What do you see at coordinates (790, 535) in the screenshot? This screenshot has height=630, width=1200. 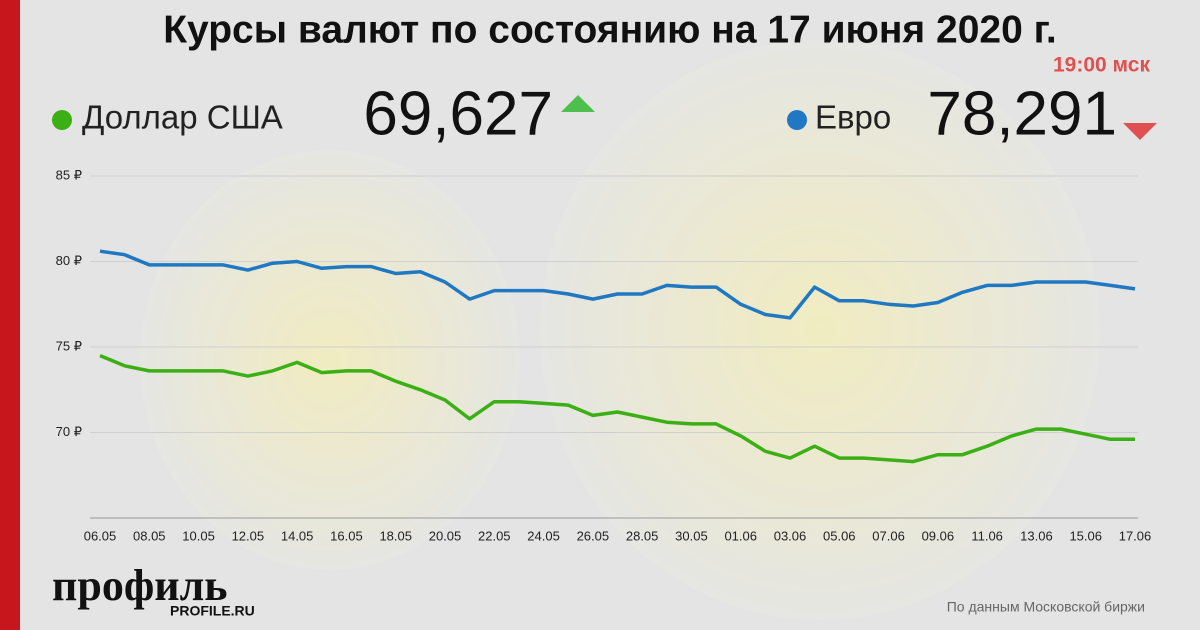 I see `x-tick-label: 03.06` at bounding box center [790, 535].